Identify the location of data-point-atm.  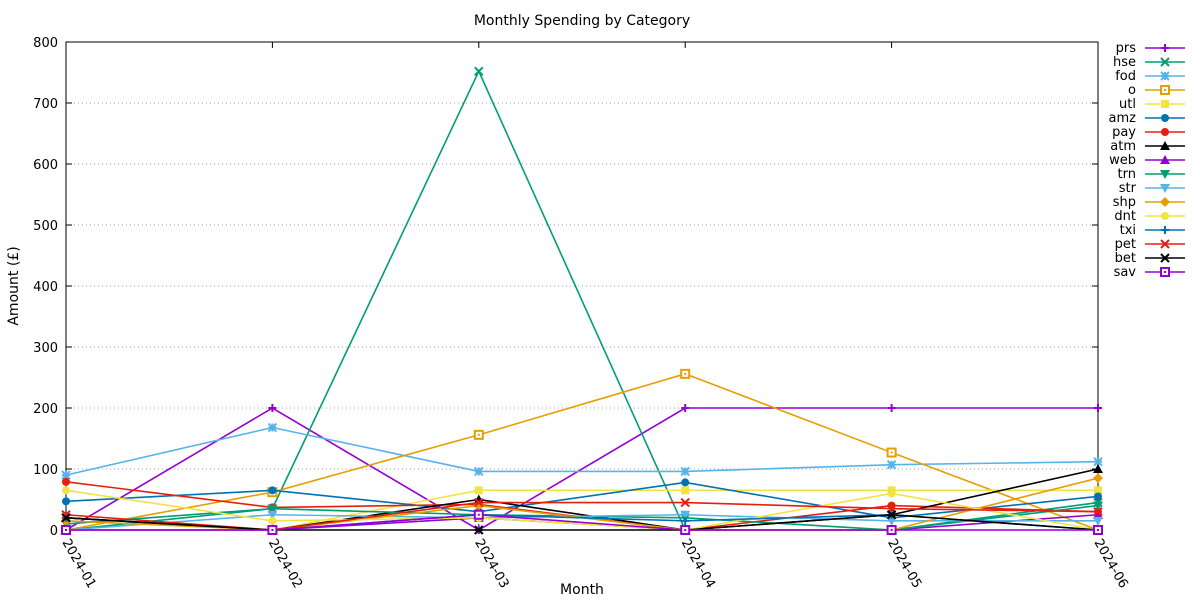
(1098, 468).